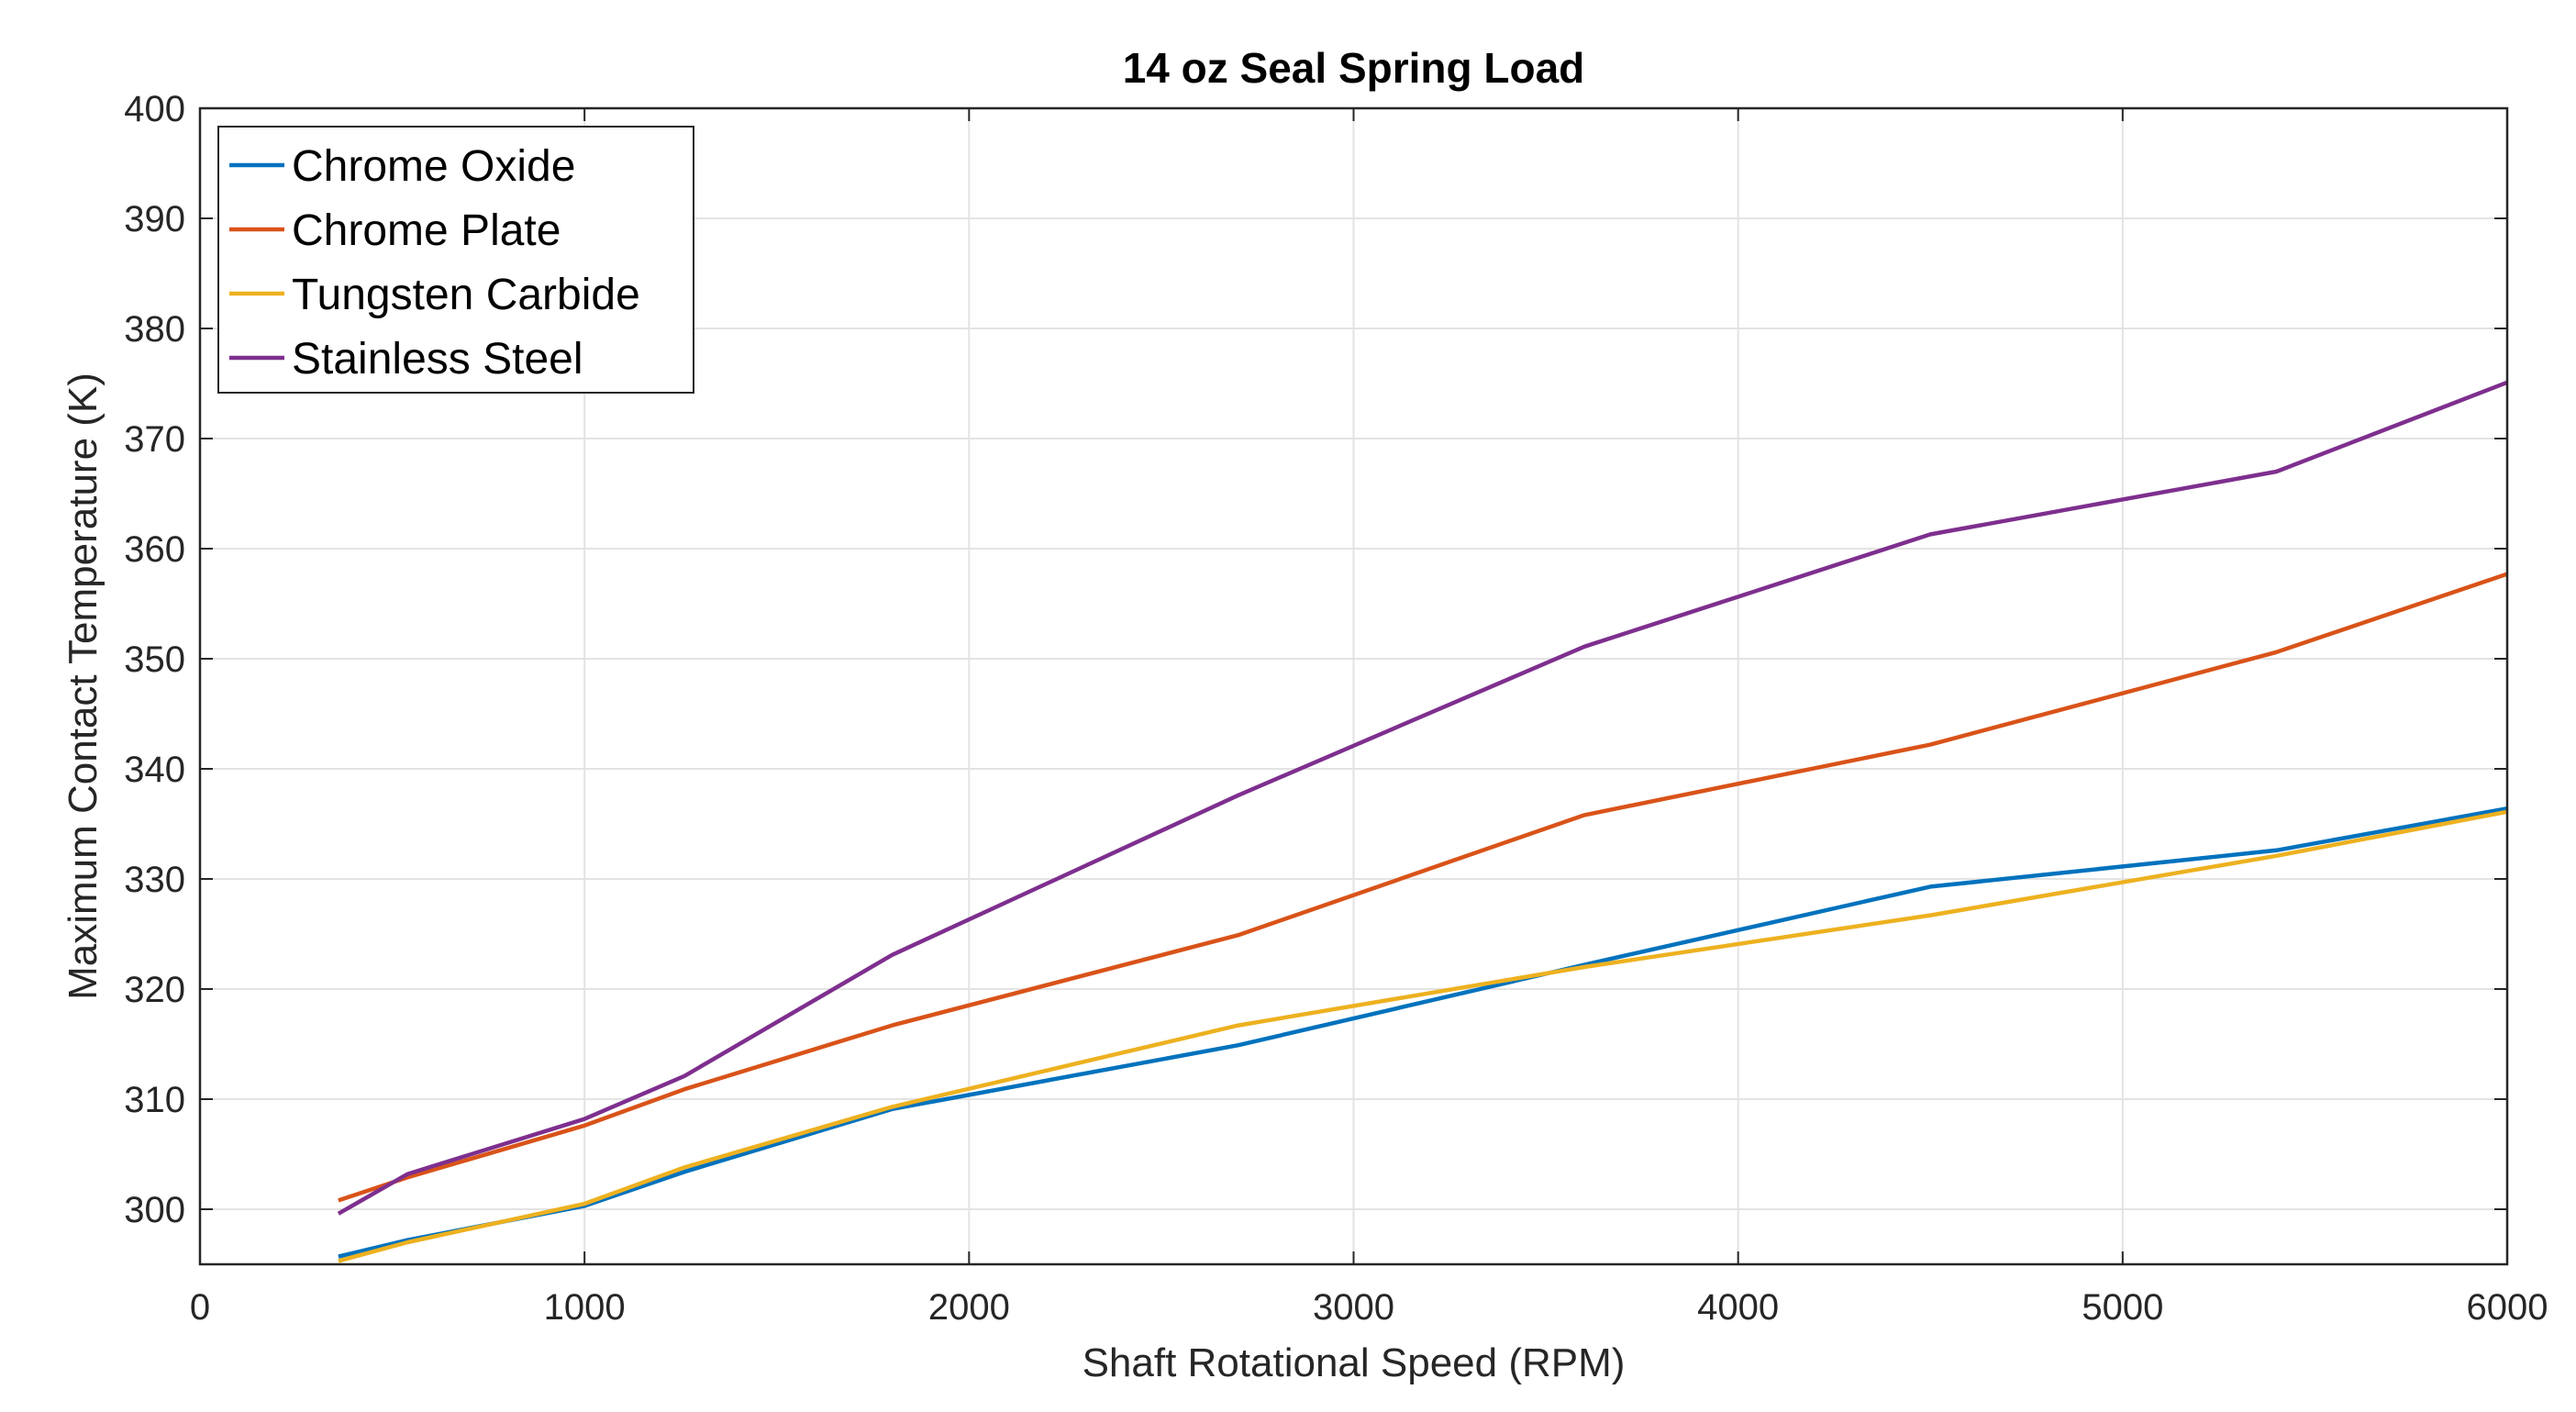 This screenshot has height=1412, width=2576. I want to click on legend-box, so click(455, 260).